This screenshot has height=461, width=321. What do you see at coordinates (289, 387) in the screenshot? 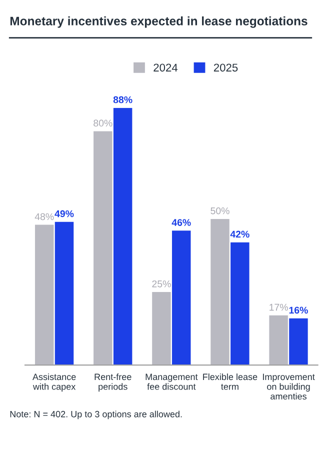
I see `x-tick-label: Improvement on building amenties` at bounding box center [289, 387].